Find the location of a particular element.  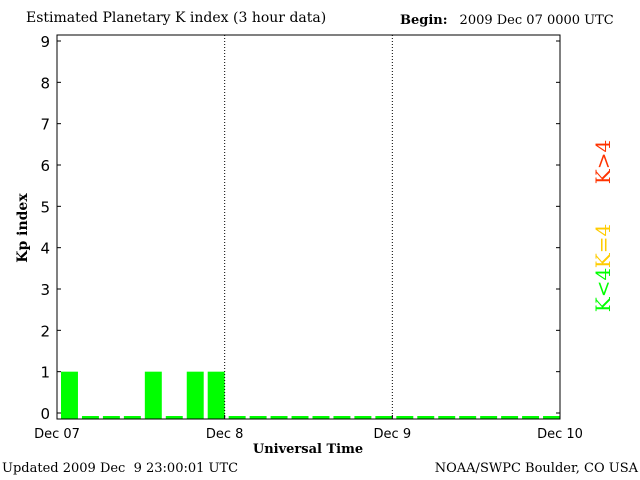

y-tick-label: 9 is located at coordinates (45, 42).